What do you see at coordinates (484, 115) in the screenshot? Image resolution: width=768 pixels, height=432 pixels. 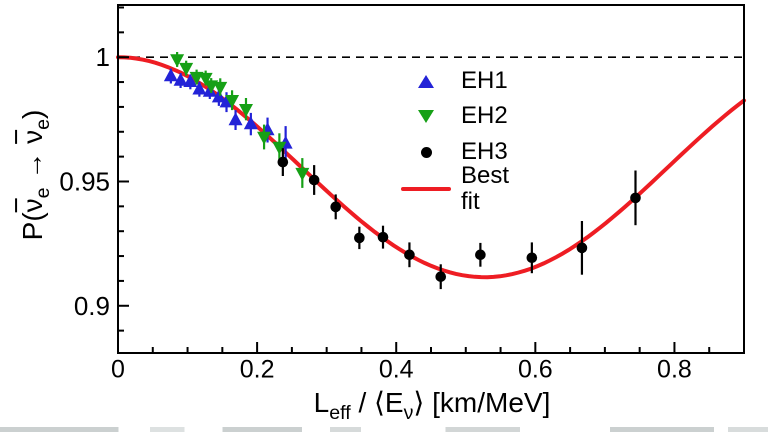 I see `legend-label-eh2: EH2` at bounding box center [484, 115].